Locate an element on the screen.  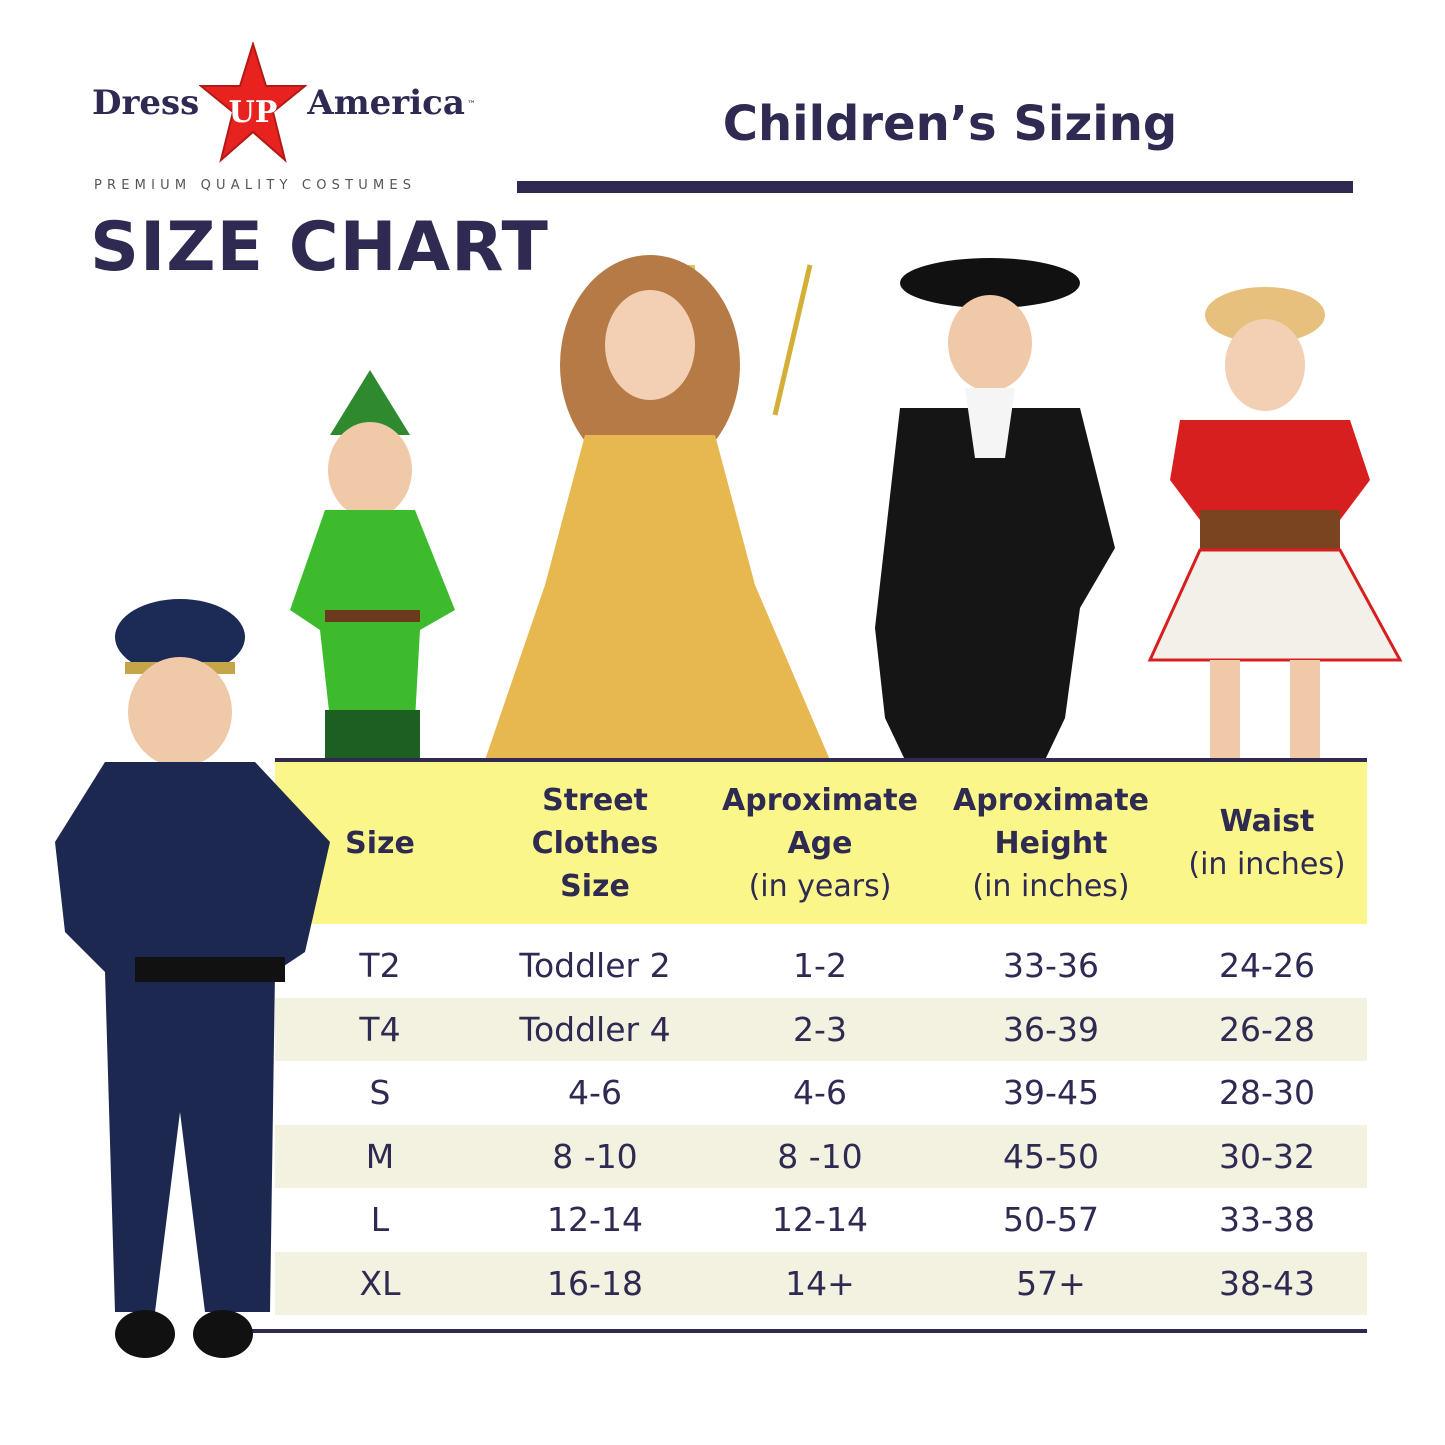
logo-text-dress: Dress is located at coordinates (146, 103).